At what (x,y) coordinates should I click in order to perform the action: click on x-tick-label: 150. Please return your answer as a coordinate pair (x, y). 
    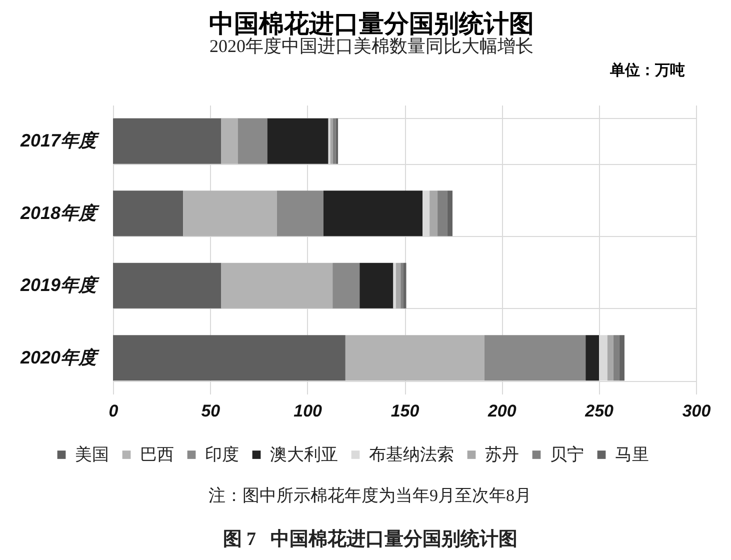
    Looking at the image, I should click on (405, 411).